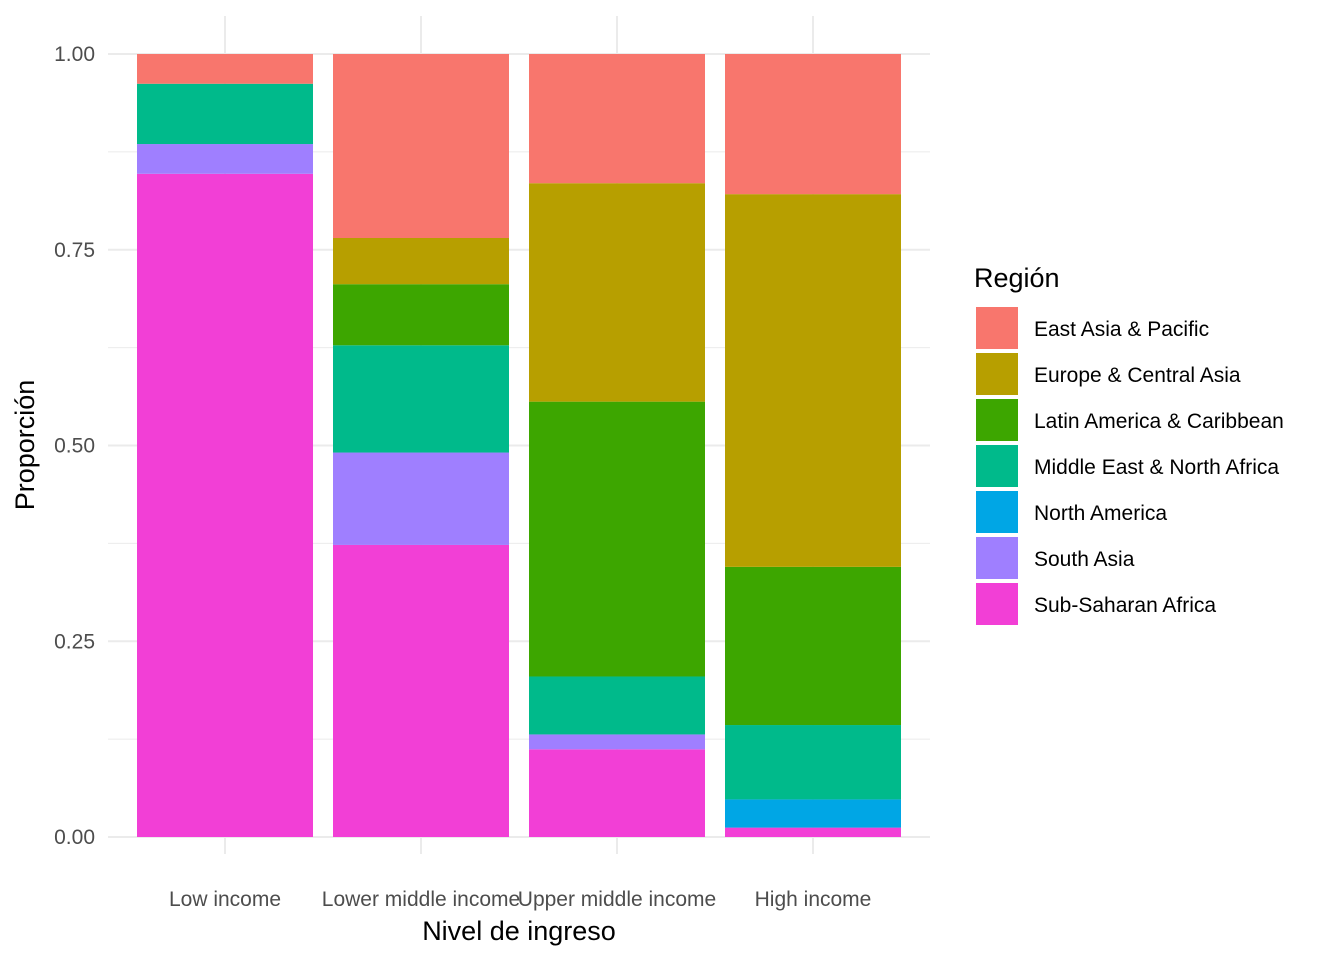 Image resolution: width=1344 pixels, height=960 pixels. I want to click on legend-label: East Asia & Pacific, so click(1121, 329).